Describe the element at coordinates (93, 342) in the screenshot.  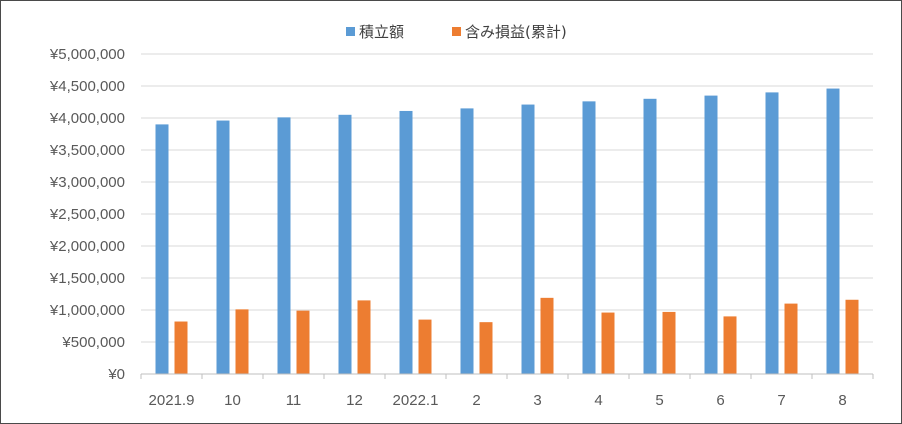
I see `y-tick-label: ¥500,000` at that location.